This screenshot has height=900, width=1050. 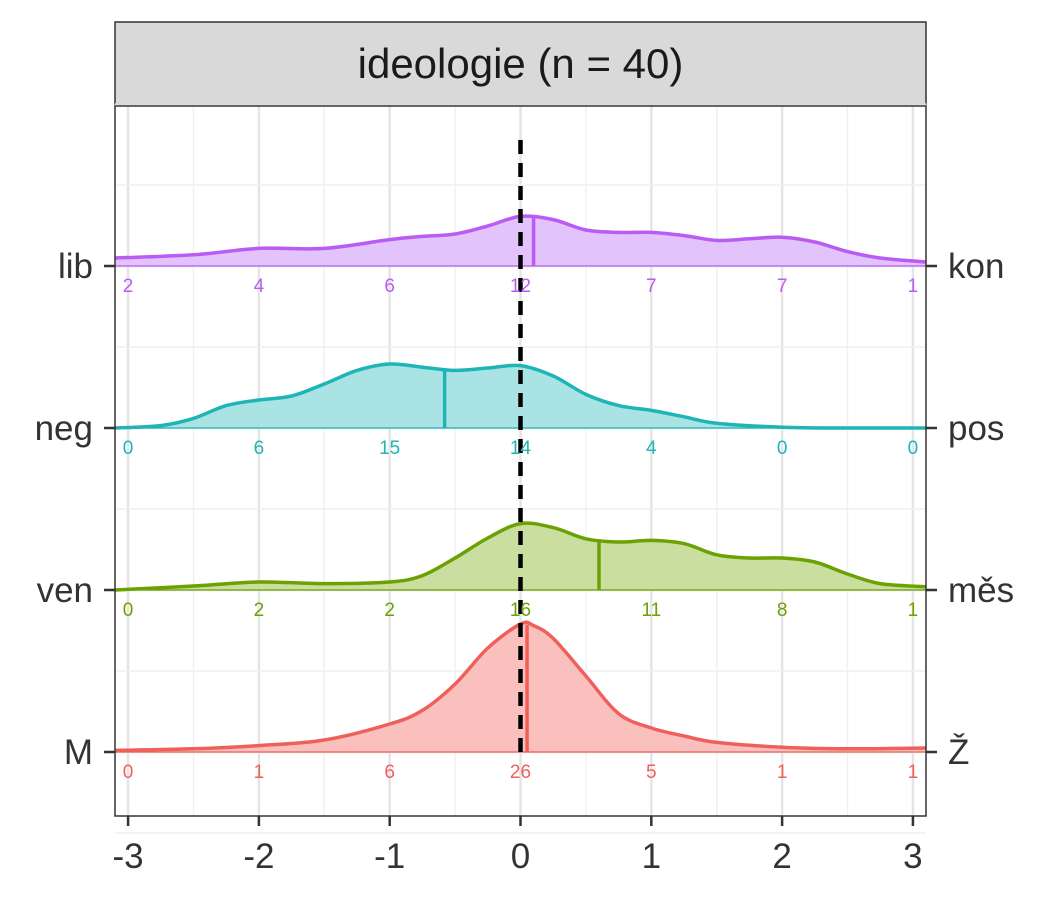 What do you see at coordinates (521, 448) in the screenshot?
I see `count-label-neg-3: 14` at bounding box center [521, 448].